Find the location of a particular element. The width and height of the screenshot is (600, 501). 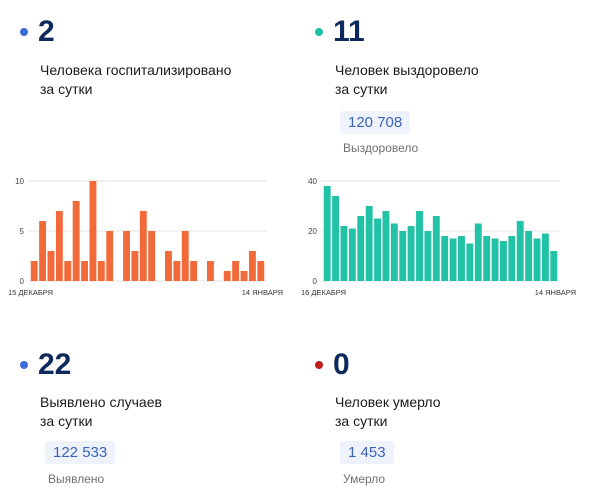

recovered-ytick-label: 20 is located at coordinates (312, 231).